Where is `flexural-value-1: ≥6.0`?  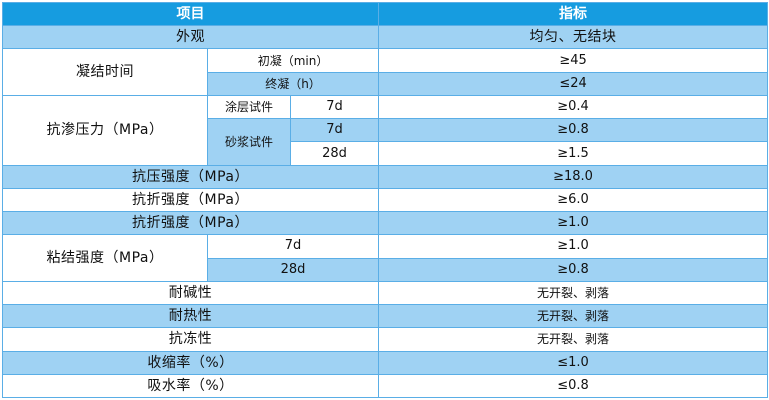
flexural-value-1: ≥6.0 is located at coordinates (573, 200).